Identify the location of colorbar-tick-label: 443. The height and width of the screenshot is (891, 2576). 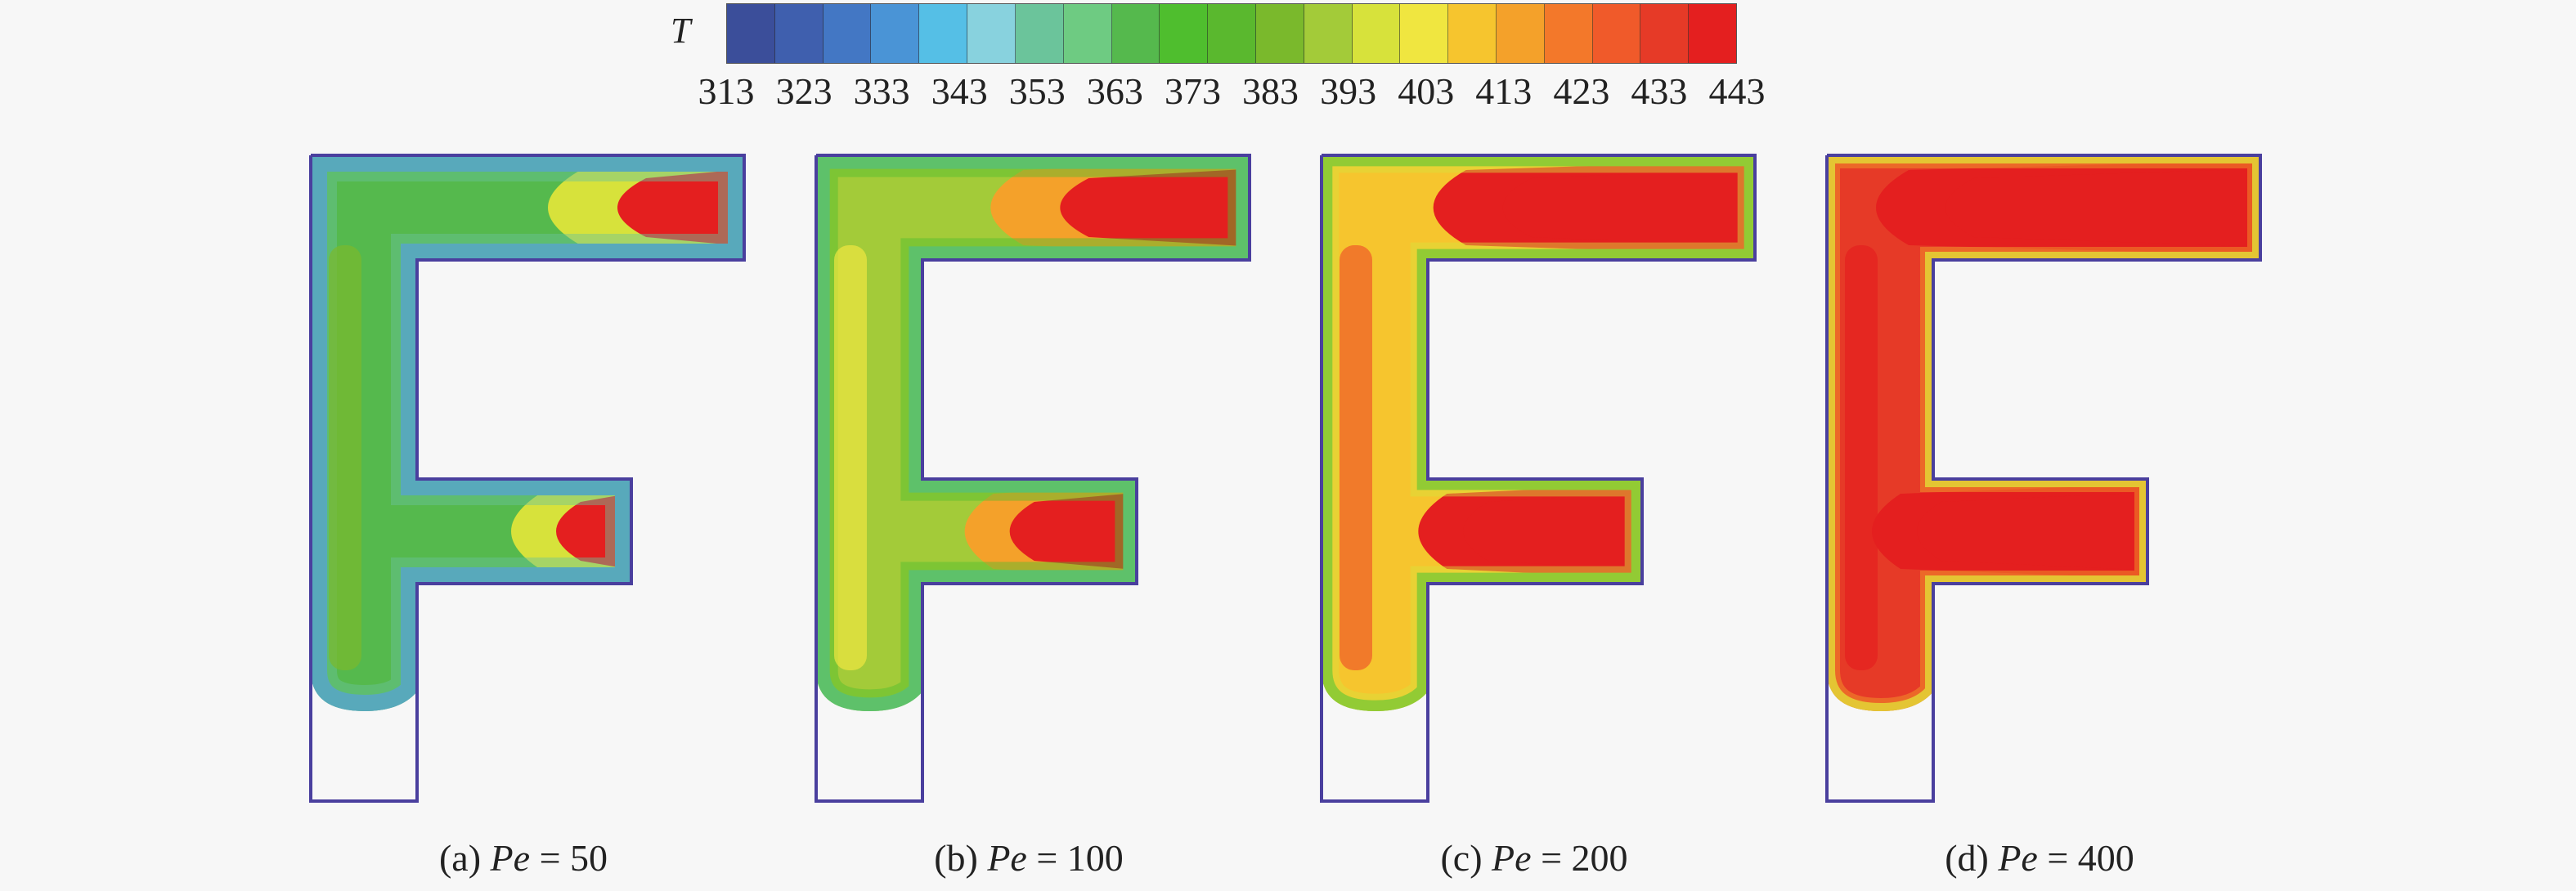
(1737, 91).